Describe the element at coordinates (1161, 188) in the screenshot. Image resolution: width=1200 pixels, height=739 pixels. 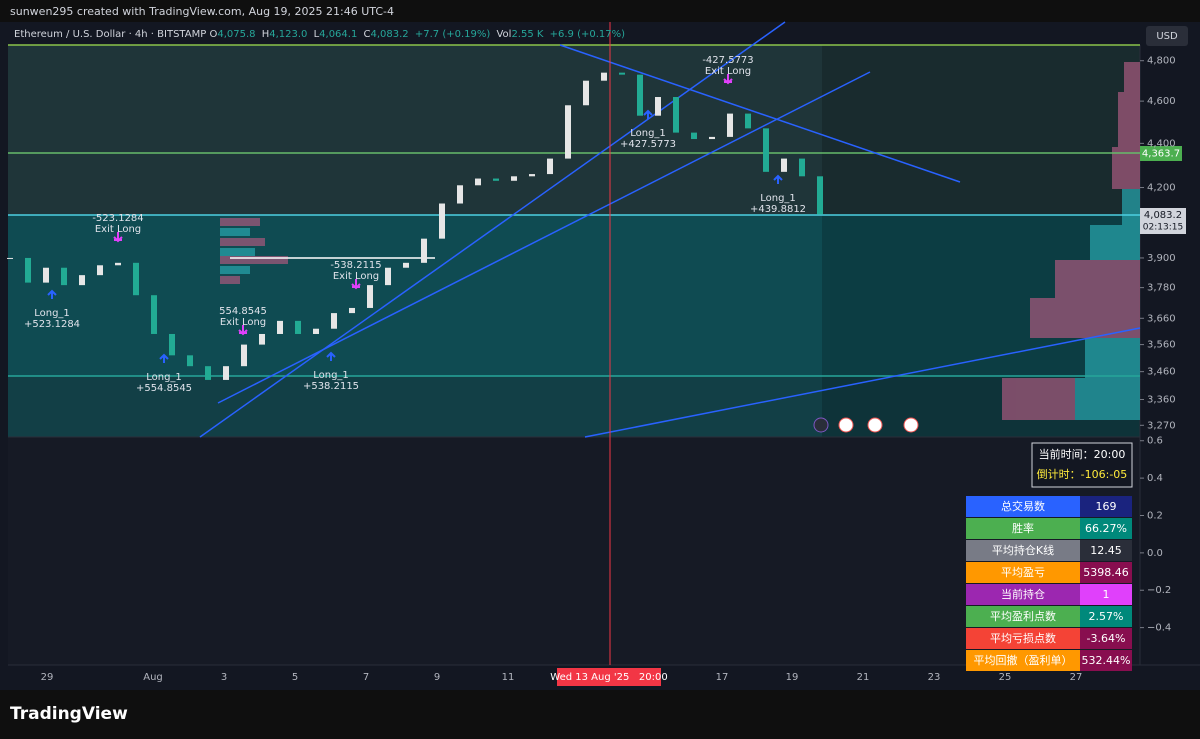
I see `price-tick-label: 4,200` at that location.